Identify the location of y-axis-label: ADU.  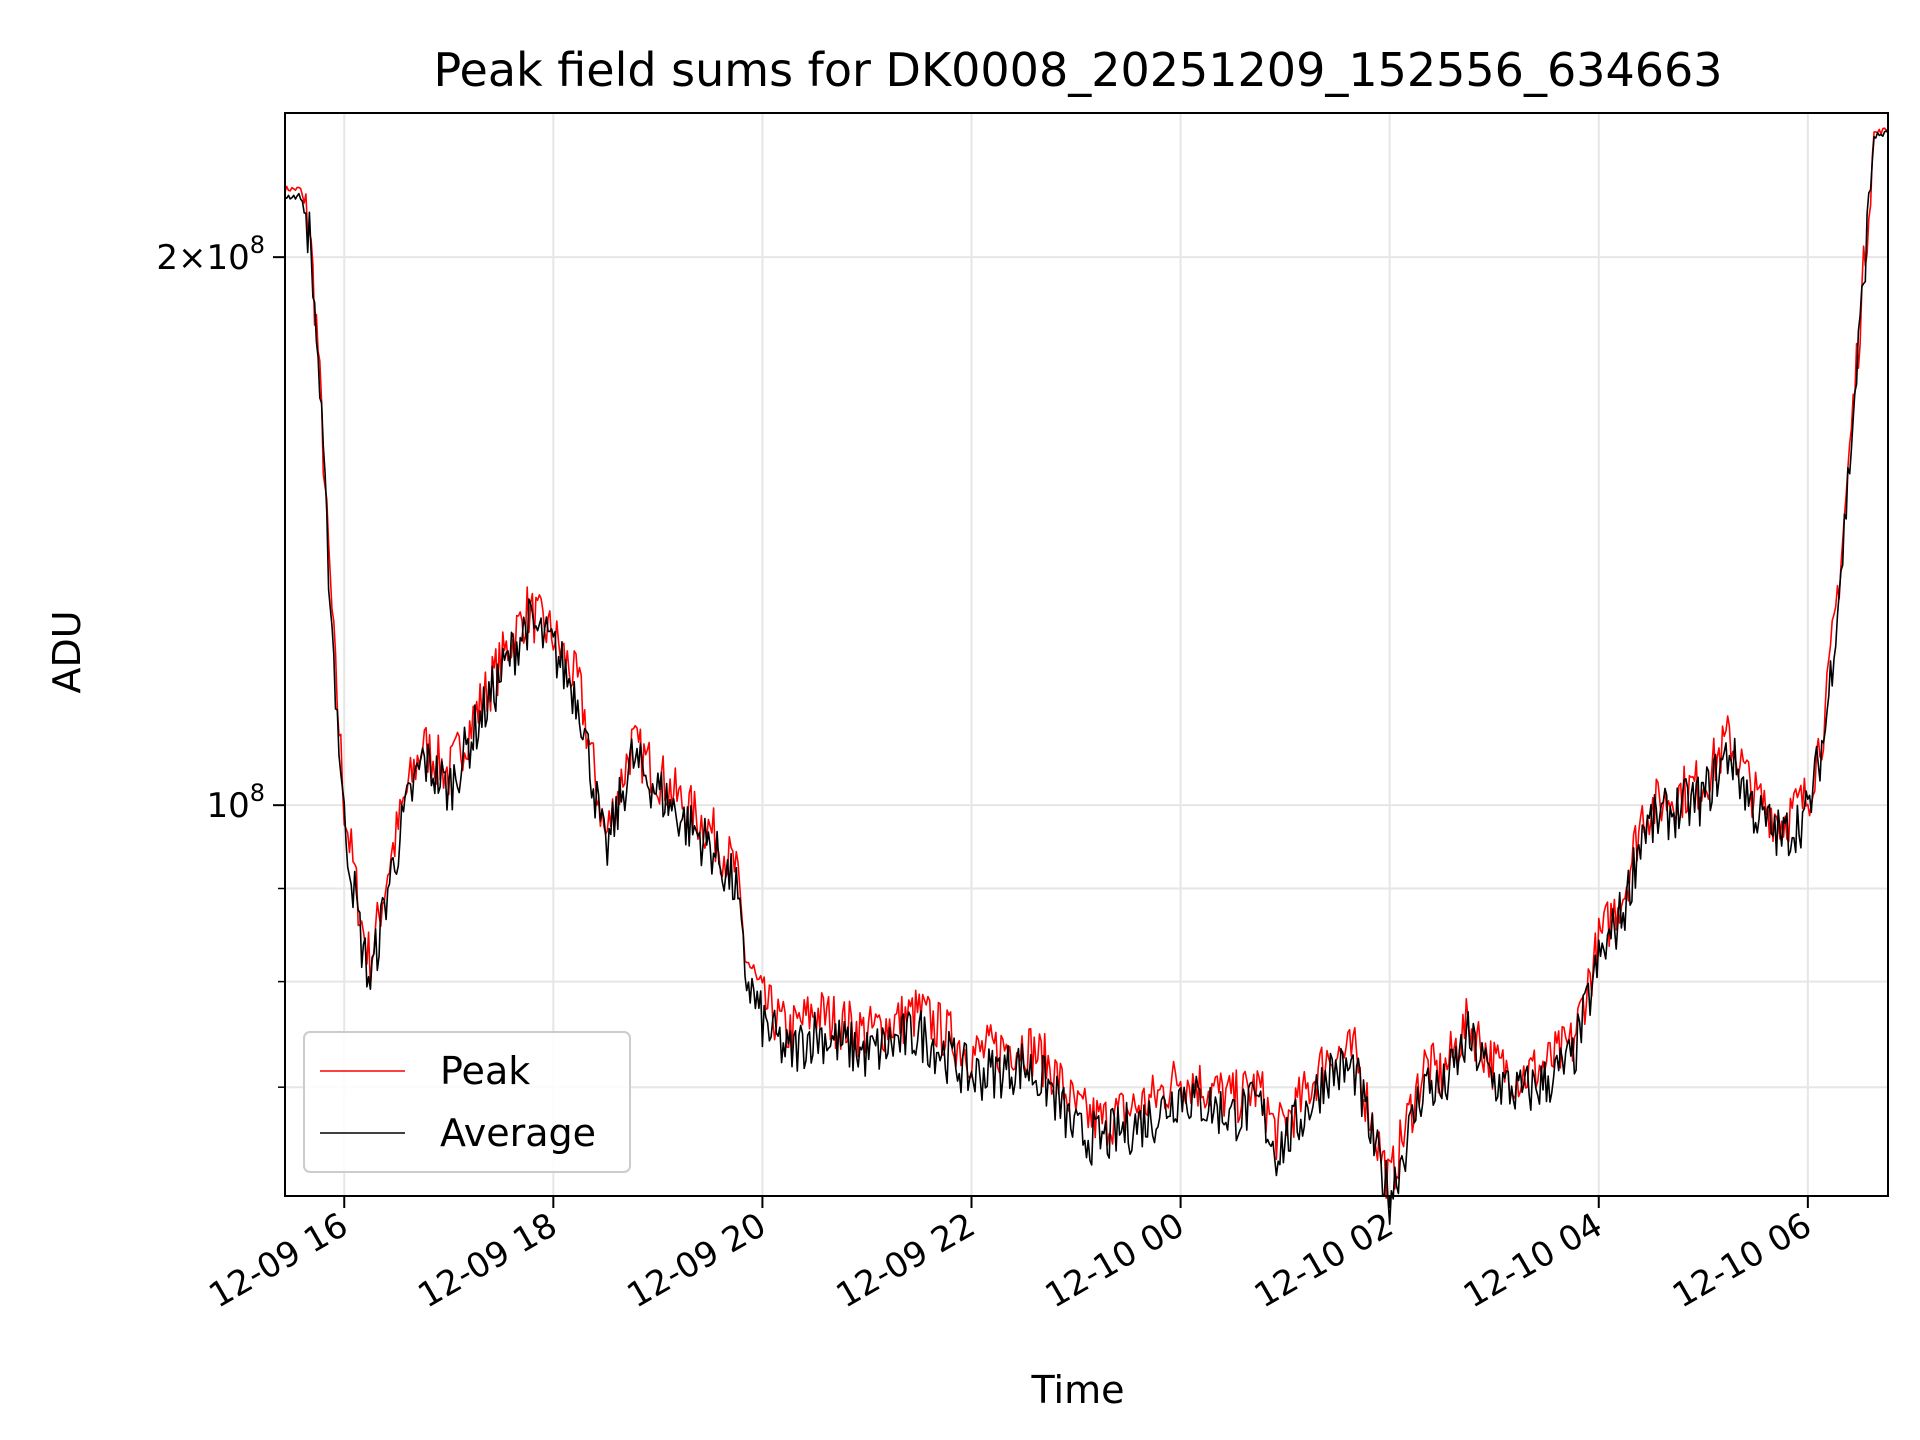
(67, 651).